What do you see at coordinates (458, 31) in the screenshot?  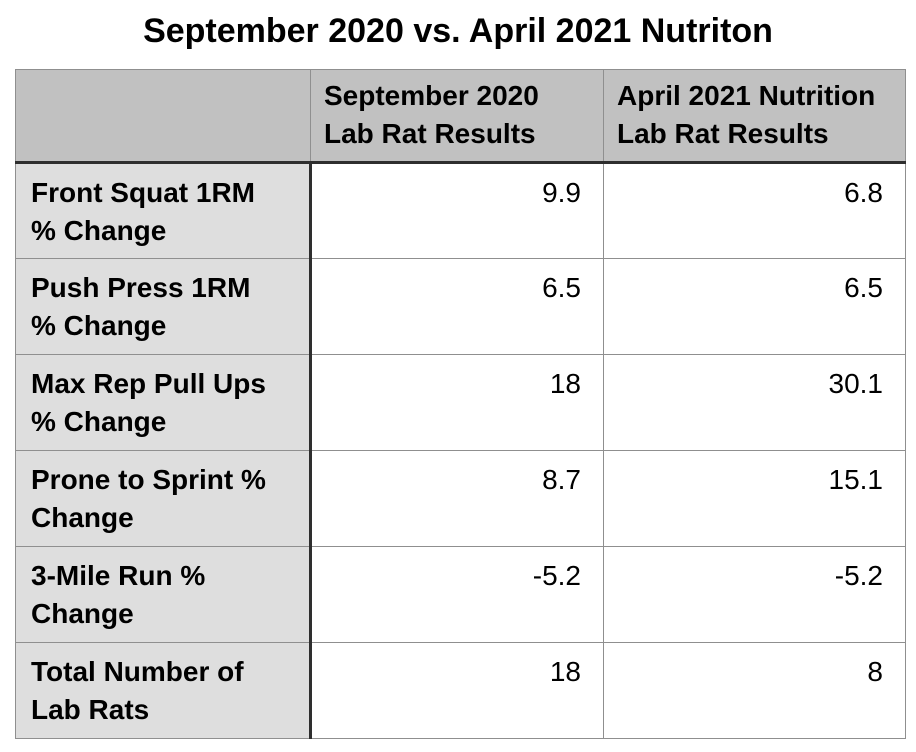 I see `page-title: September 2020 vs. April 2021 Nutriton` at bounding box center [458, 31].